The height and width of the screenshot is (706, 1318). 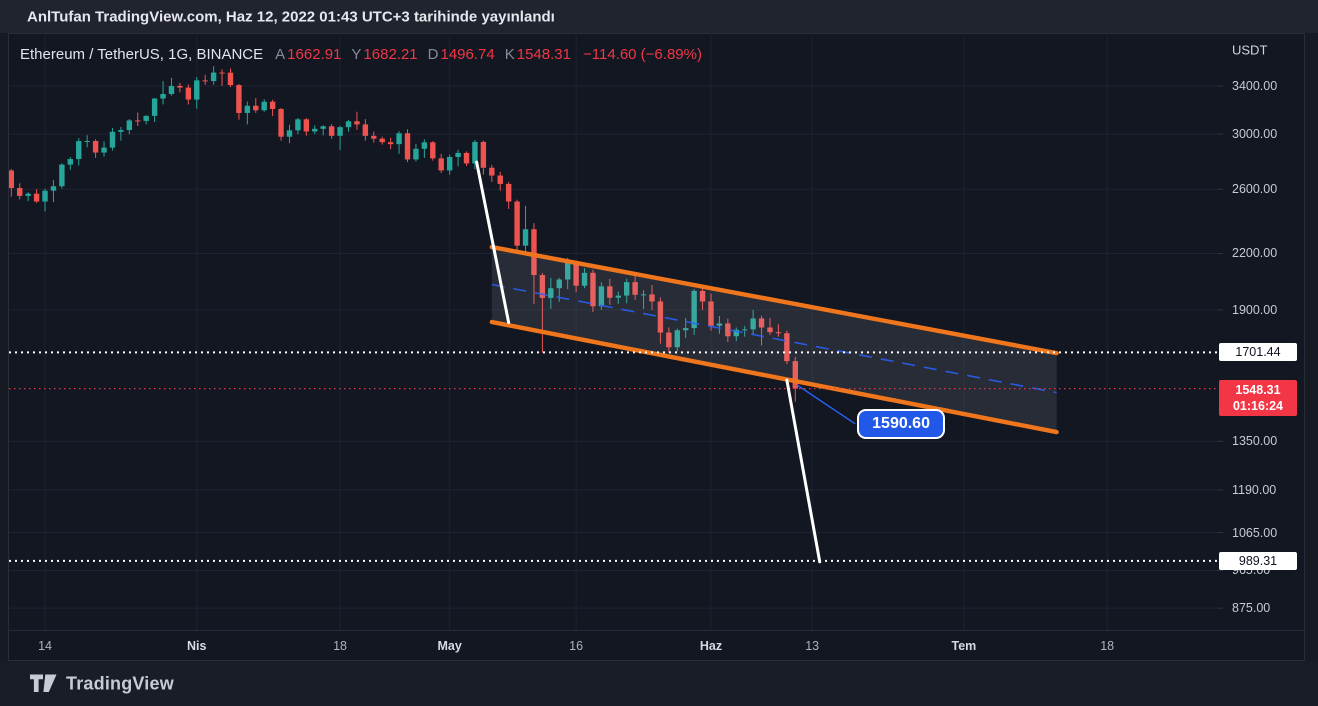 What do you see at coordinates (901, 423) in the screenshot?
I see `price-callout-label: 1590.60` at bounding box center [901, 423].